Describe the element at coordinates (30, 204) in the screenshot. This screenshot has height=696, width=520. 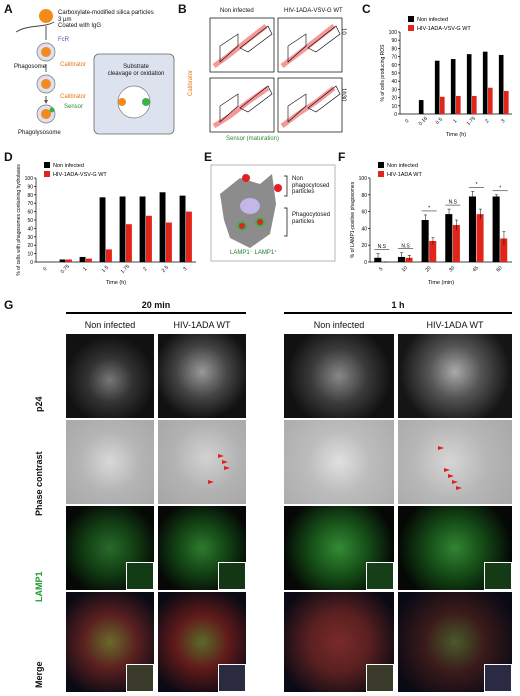
I see `y-tick-label: 70` at that location.